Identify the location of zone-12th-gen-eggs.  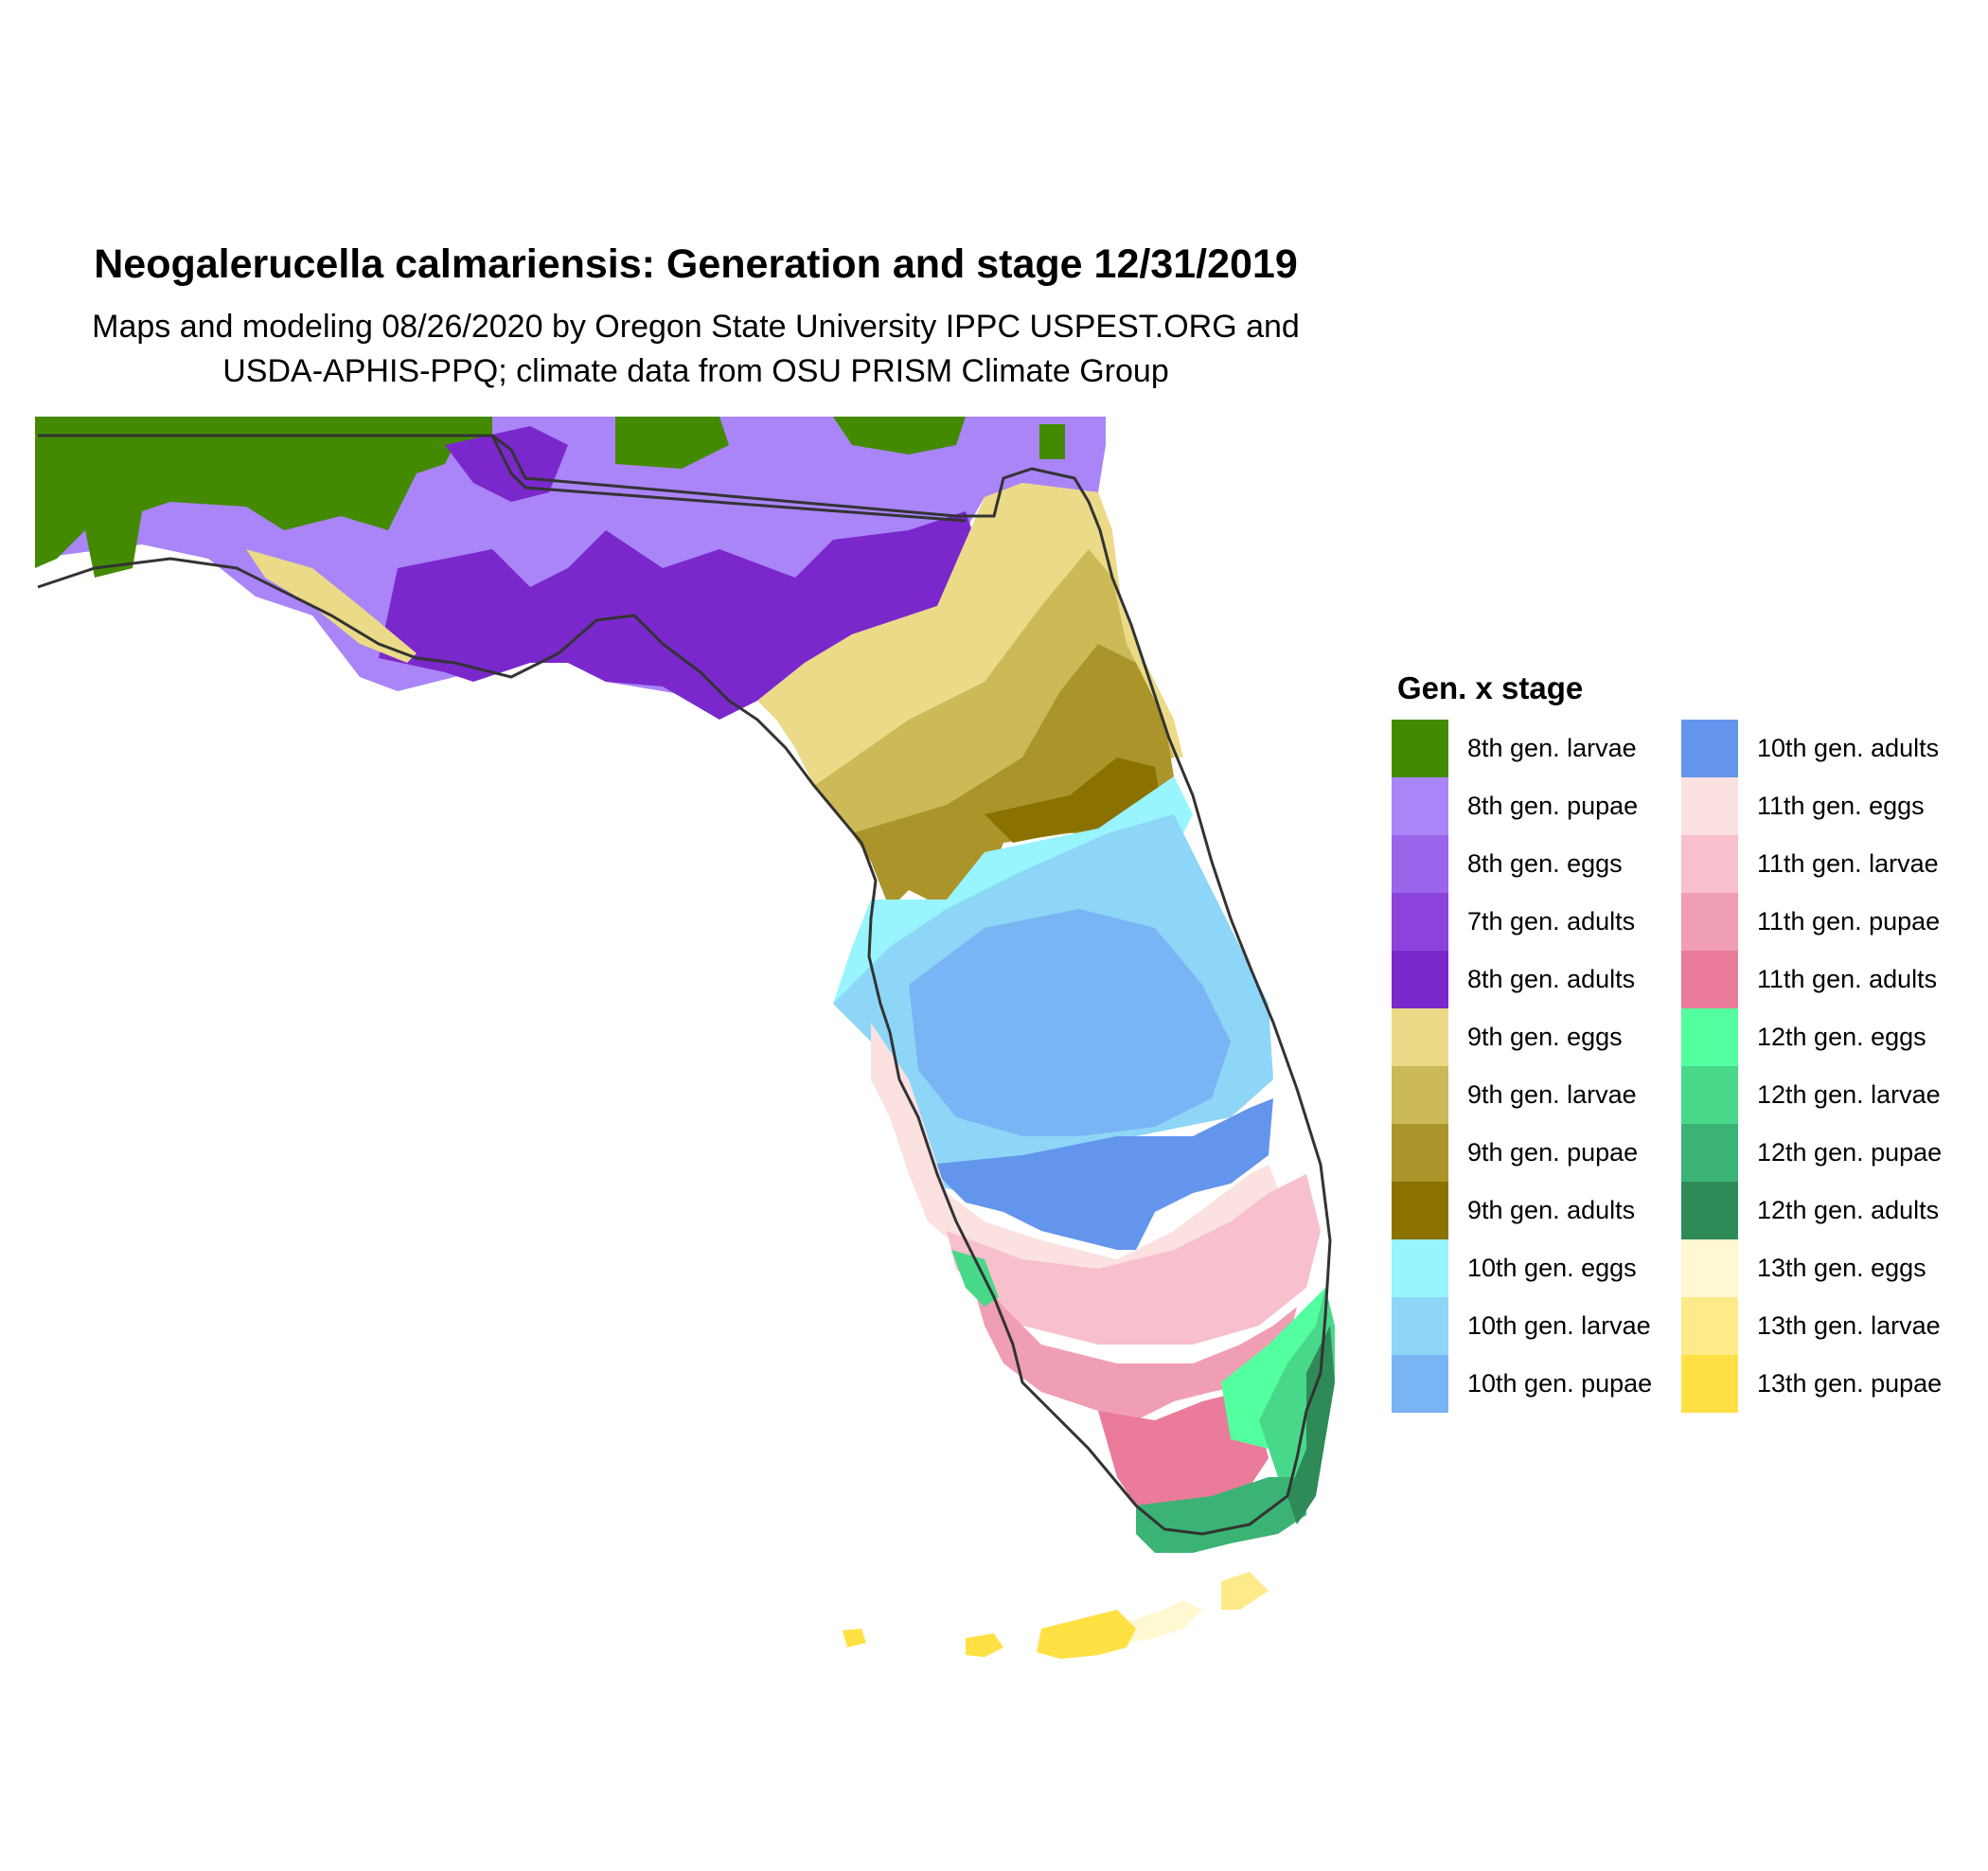
(1273, 1368).